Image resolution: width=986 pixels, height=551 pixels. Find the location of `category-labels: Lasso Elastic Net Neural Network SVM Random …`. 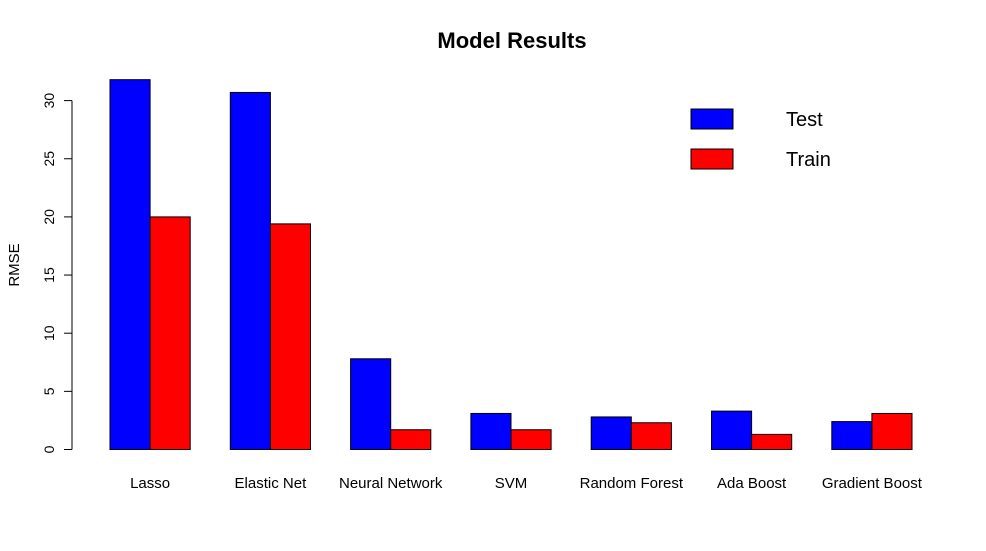

category-labels: Lasso Elastic Net Neural Network SVM Random … is located at coordinates (526, 483).